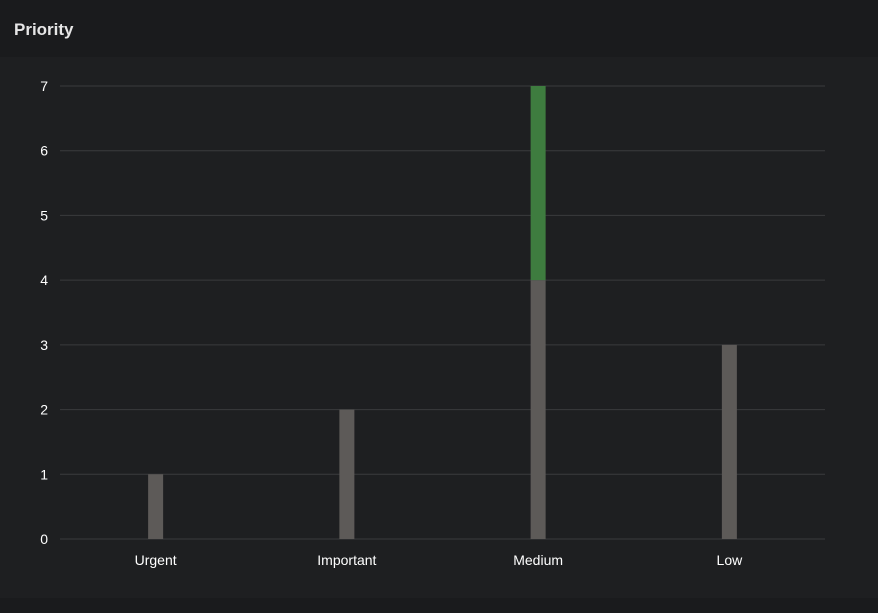 This screenshot has height=613, width=878. I want to click on panel-title: Priority, so click(44, 29).